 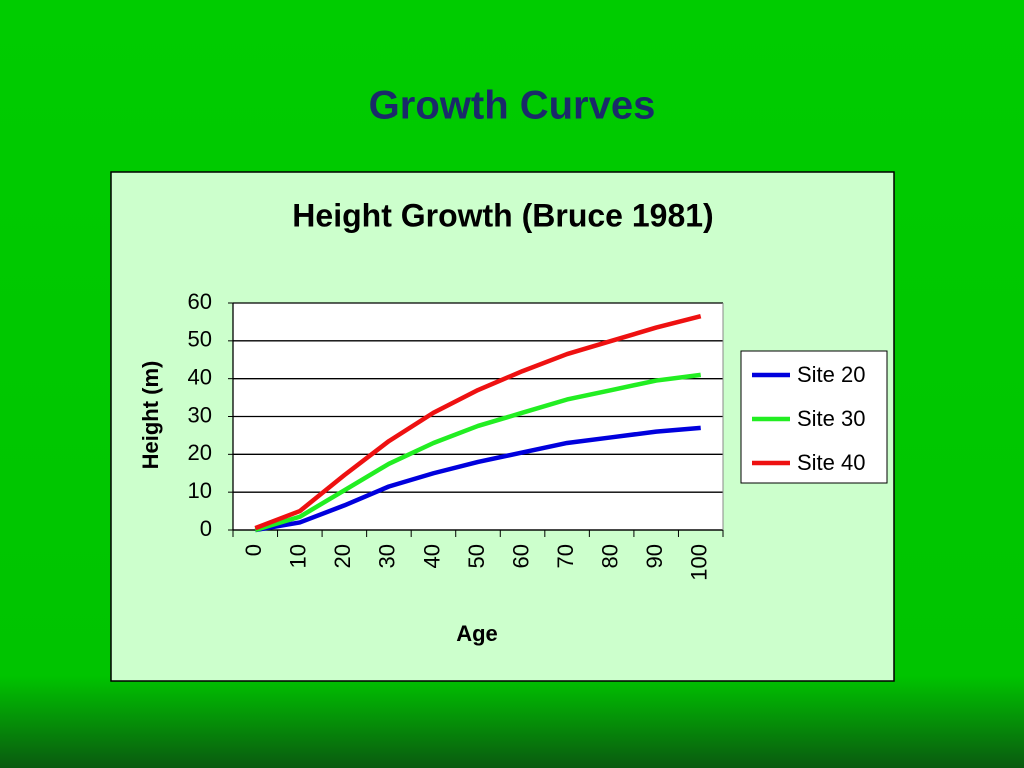 I want to click on slide-title: Growth Curves, so click(x=512, y=106).